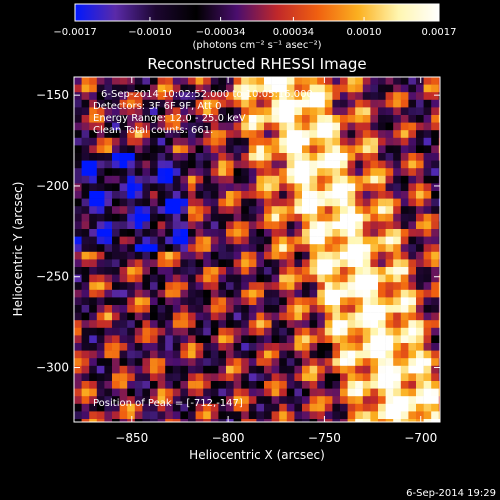  I want to click on x-tick-label: −700, so click(420, 438).